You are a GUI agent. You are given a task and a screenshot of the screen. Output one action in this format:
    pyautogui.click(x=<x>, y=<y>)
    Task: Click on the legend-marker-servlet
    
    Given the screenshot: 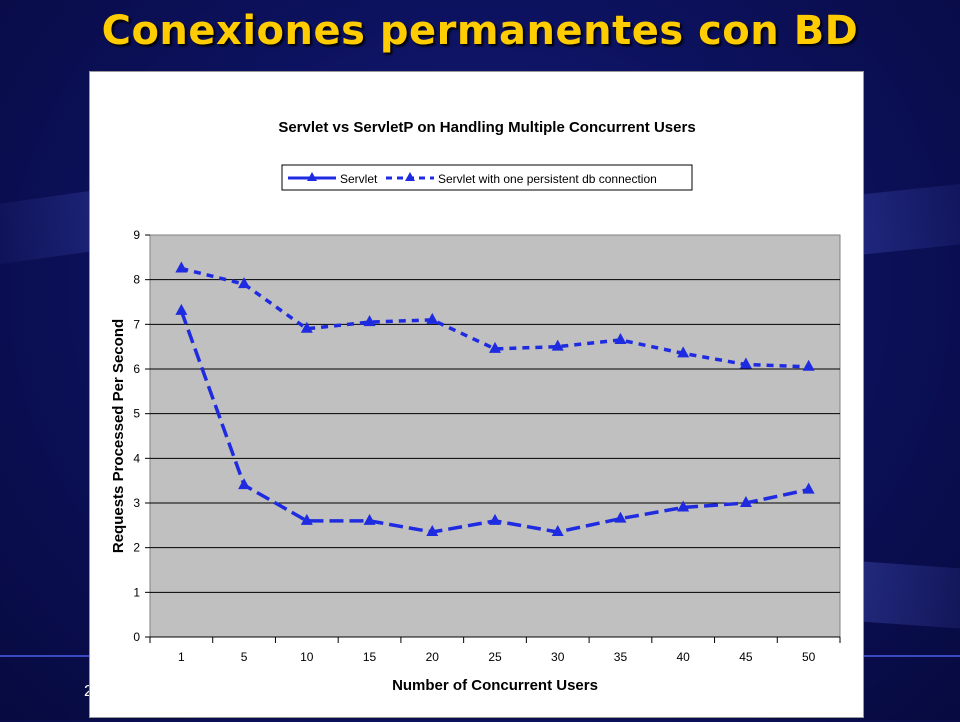 What is the action you would take?
    pyautogui.click(x=312, y=176)
    